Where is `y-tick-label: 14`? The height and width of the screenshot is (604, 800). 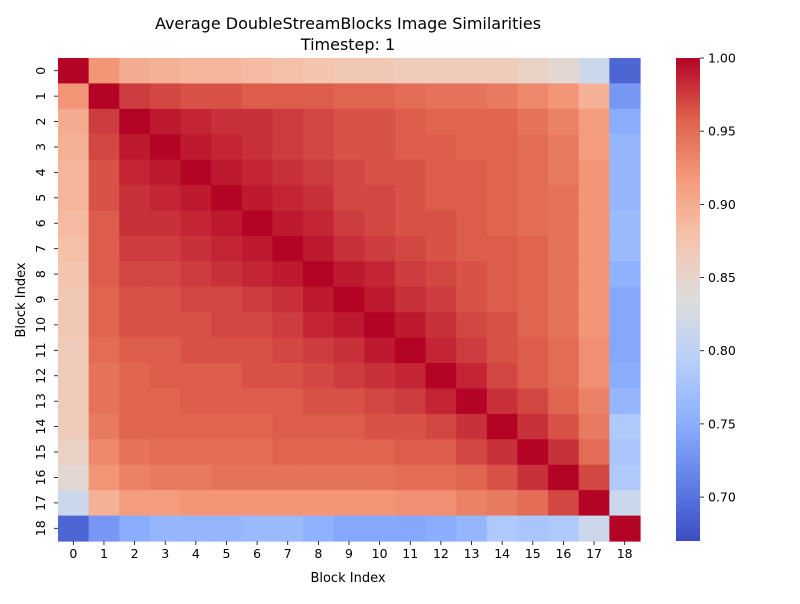 y-tick-label: 14 is located at coordinates (40, 427).